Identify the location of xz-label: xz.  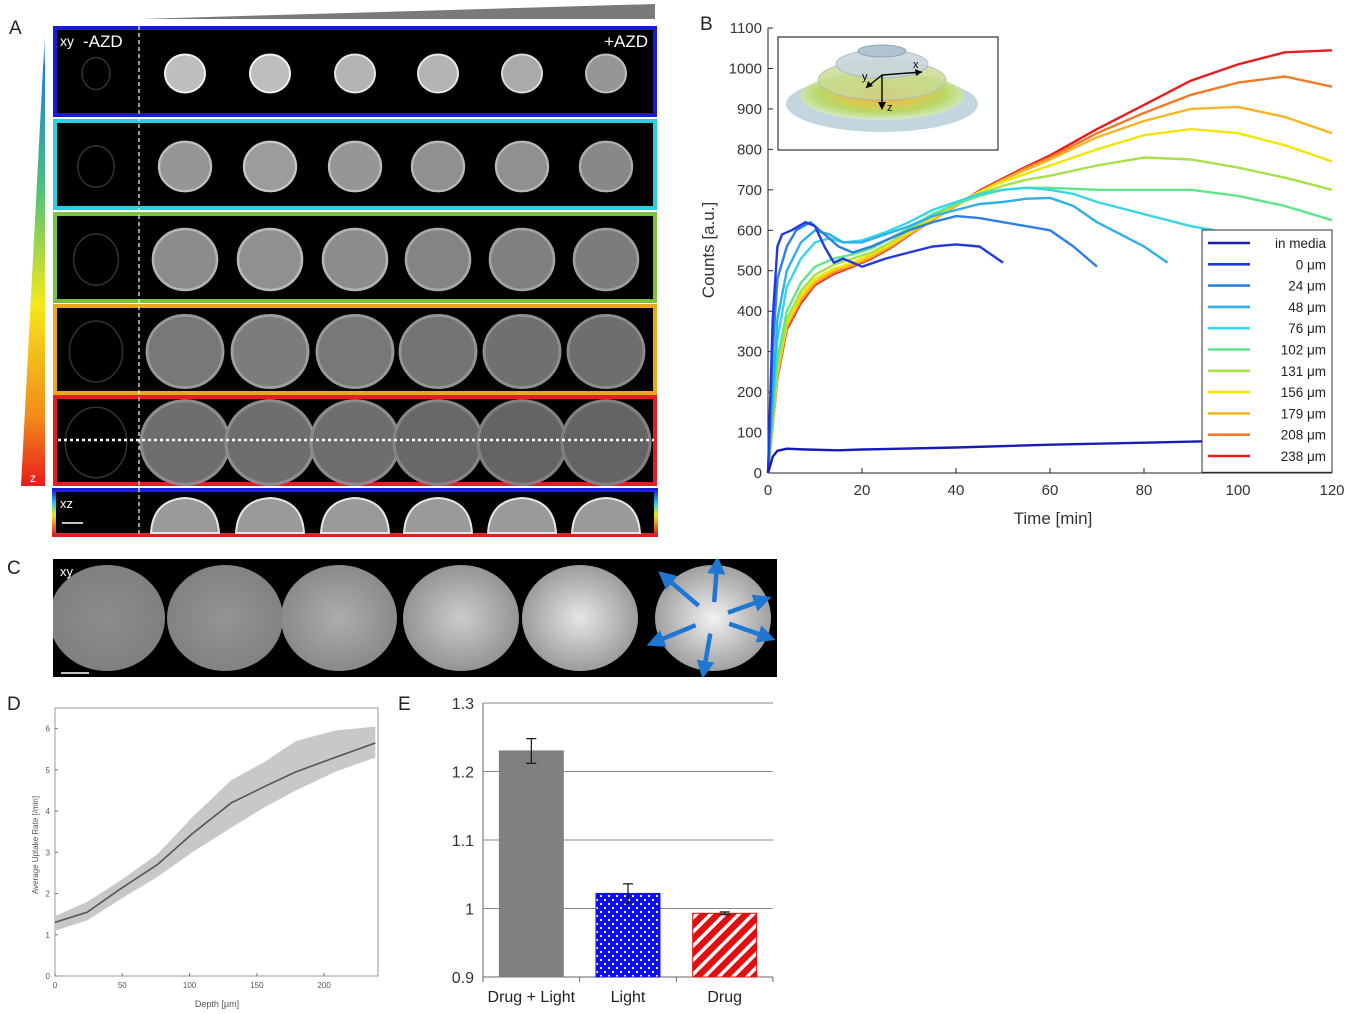
(66, 503).